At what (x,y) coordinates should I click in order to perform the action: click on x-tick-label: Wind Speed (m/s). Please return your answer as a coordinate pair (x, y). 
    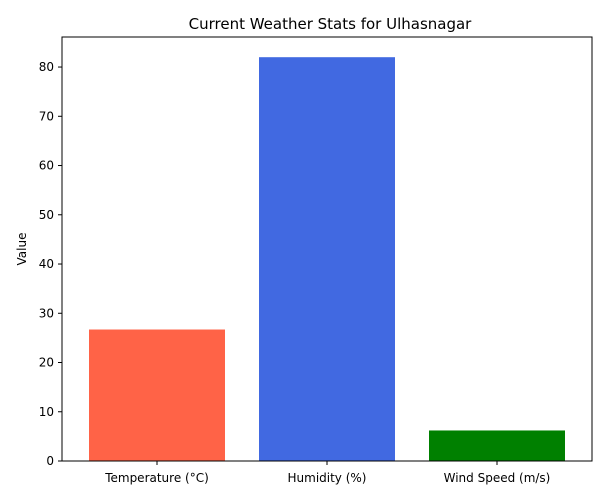
    Looking at the image, I should click on (497, 478).